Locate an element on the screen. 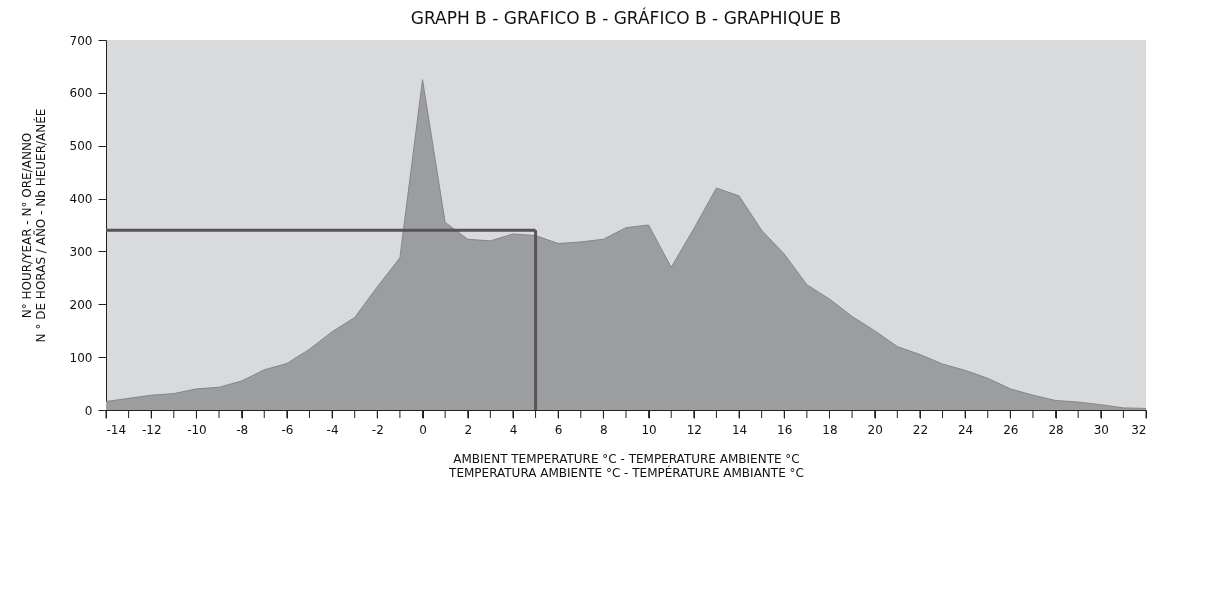  y-tick-label: 200 is located at coordinates (81, 304).